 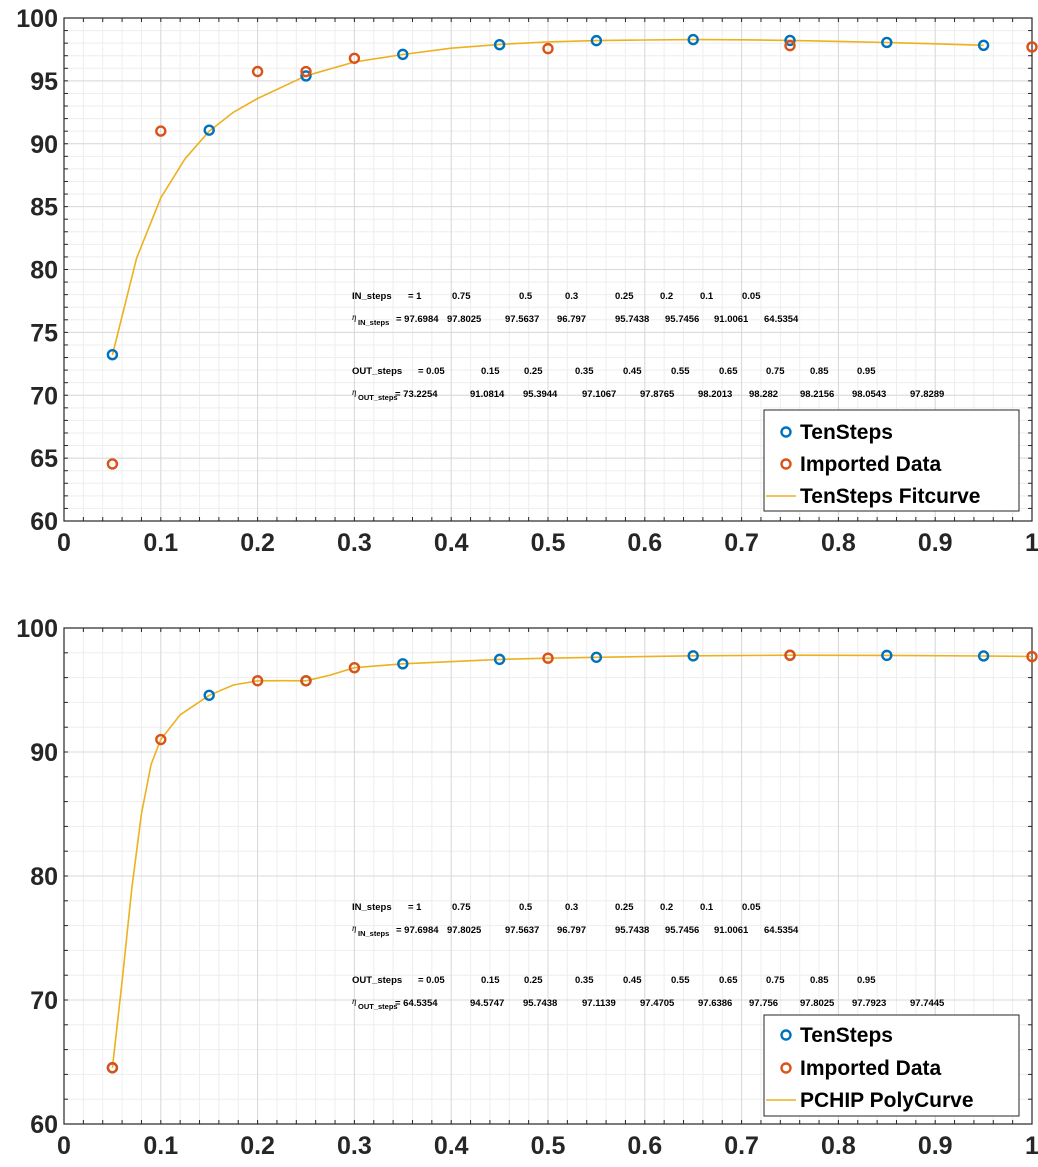 What do you see at coordinates (927, 394) in the screenshot?
I see `eta-out-value: 97.8289` at bounding box center [927, 394].